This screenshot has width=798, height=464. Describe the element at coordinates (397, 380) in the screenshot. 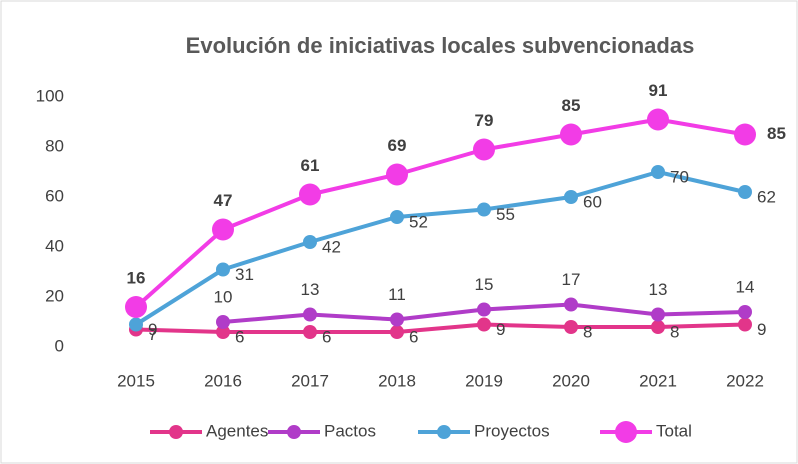

I see `x-tick-label: 2018` at that location.